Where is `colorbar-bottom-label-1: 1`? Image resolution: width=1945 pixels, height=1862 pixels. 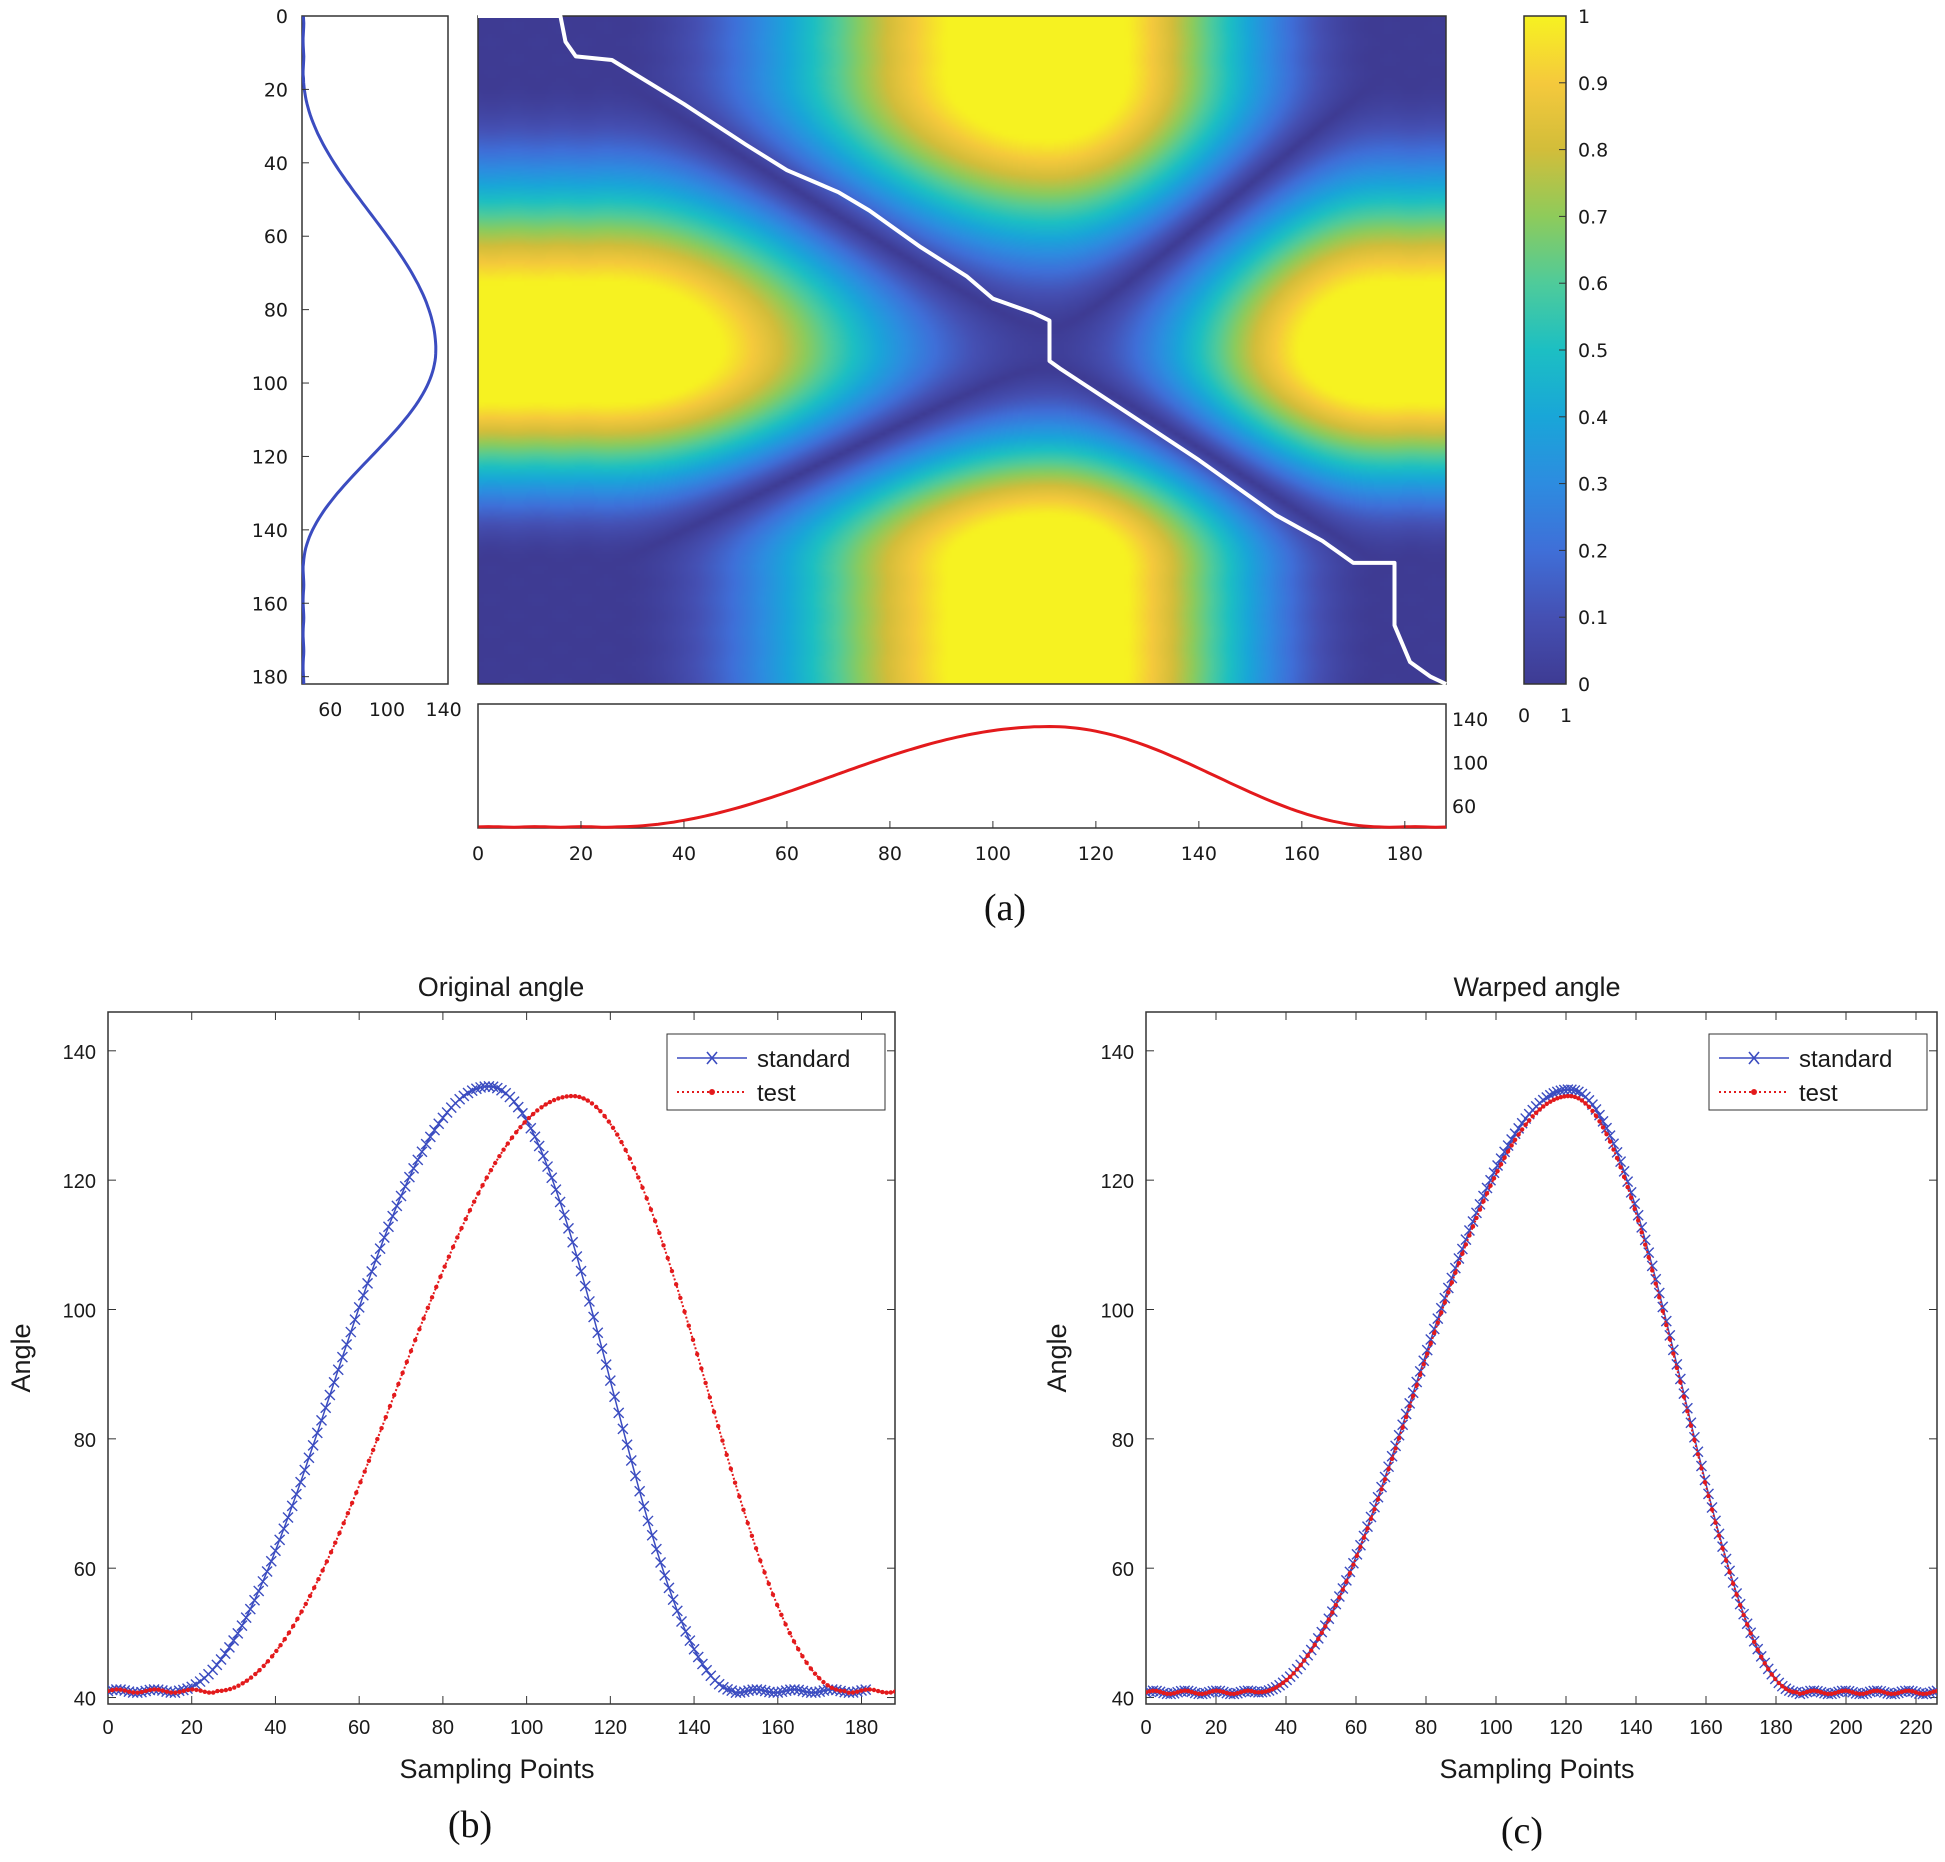
colorbar-bottom-label-1: 1 is located at coordinates (1566, 716).